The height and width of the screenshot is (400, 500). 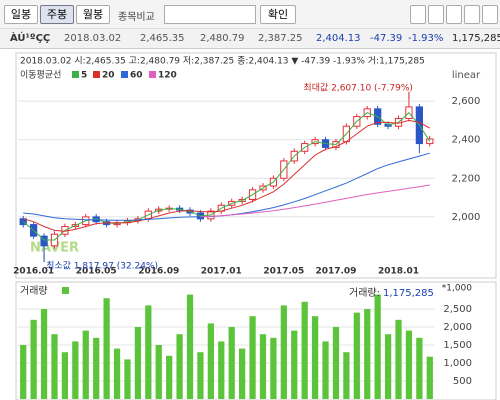 I want to click on close: 2,404.13, so click(x=338, y=38).